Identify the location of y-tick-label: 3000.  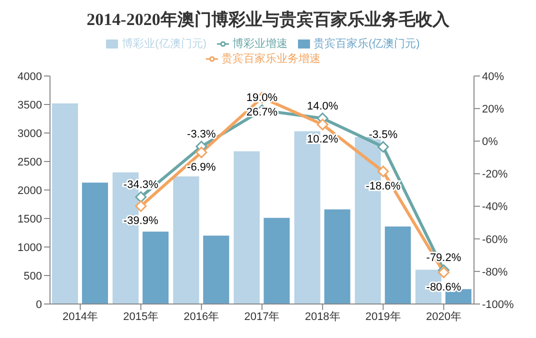
(30, 134).